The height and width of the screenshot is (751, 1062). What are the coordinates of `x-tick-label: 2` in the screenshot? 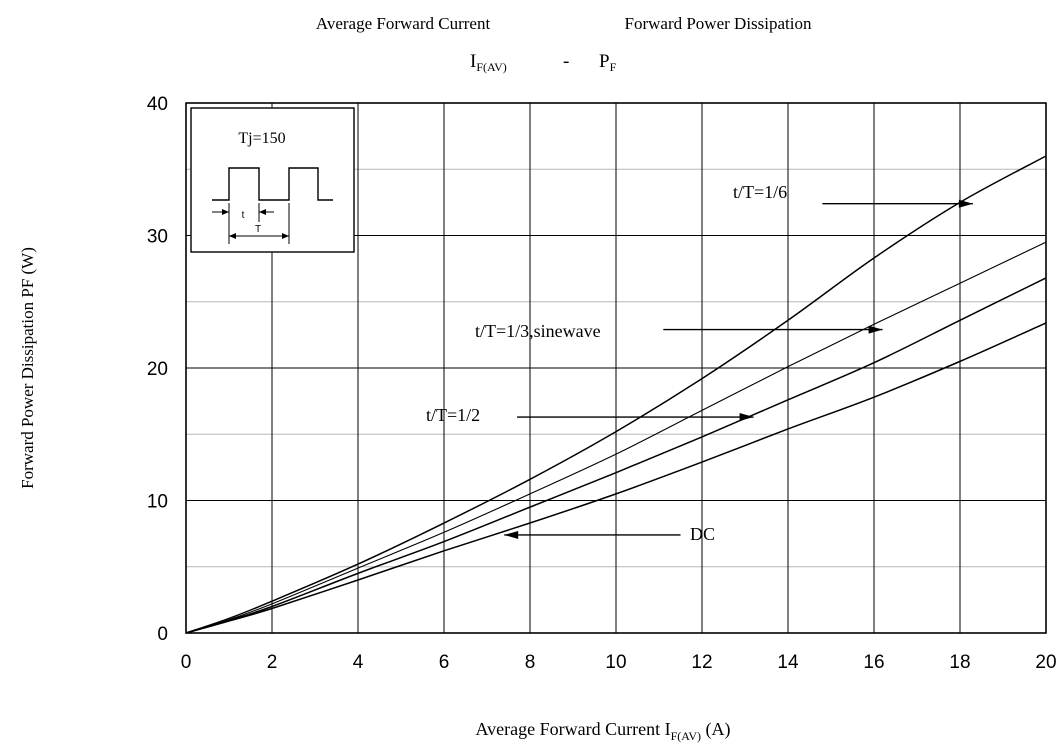 It's located at (272, 662).